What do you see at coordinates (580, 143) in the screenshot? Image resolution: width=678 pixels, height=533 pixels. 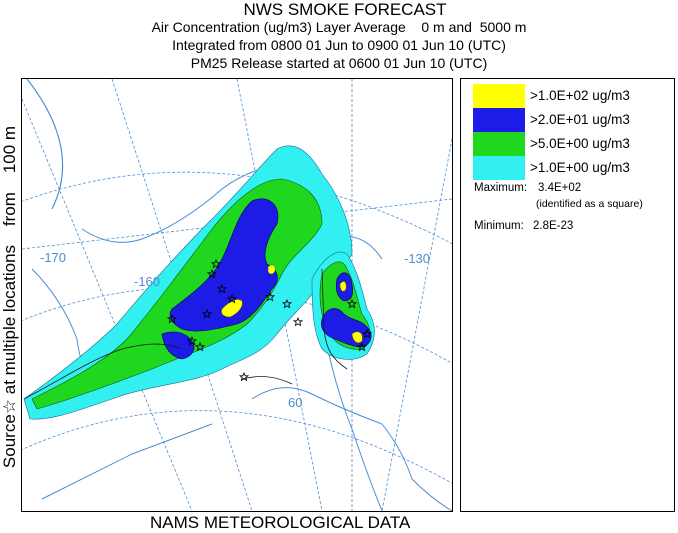 I see `legend-label: >5.0E+00 ug/m3` at bounding box center [580, 143].